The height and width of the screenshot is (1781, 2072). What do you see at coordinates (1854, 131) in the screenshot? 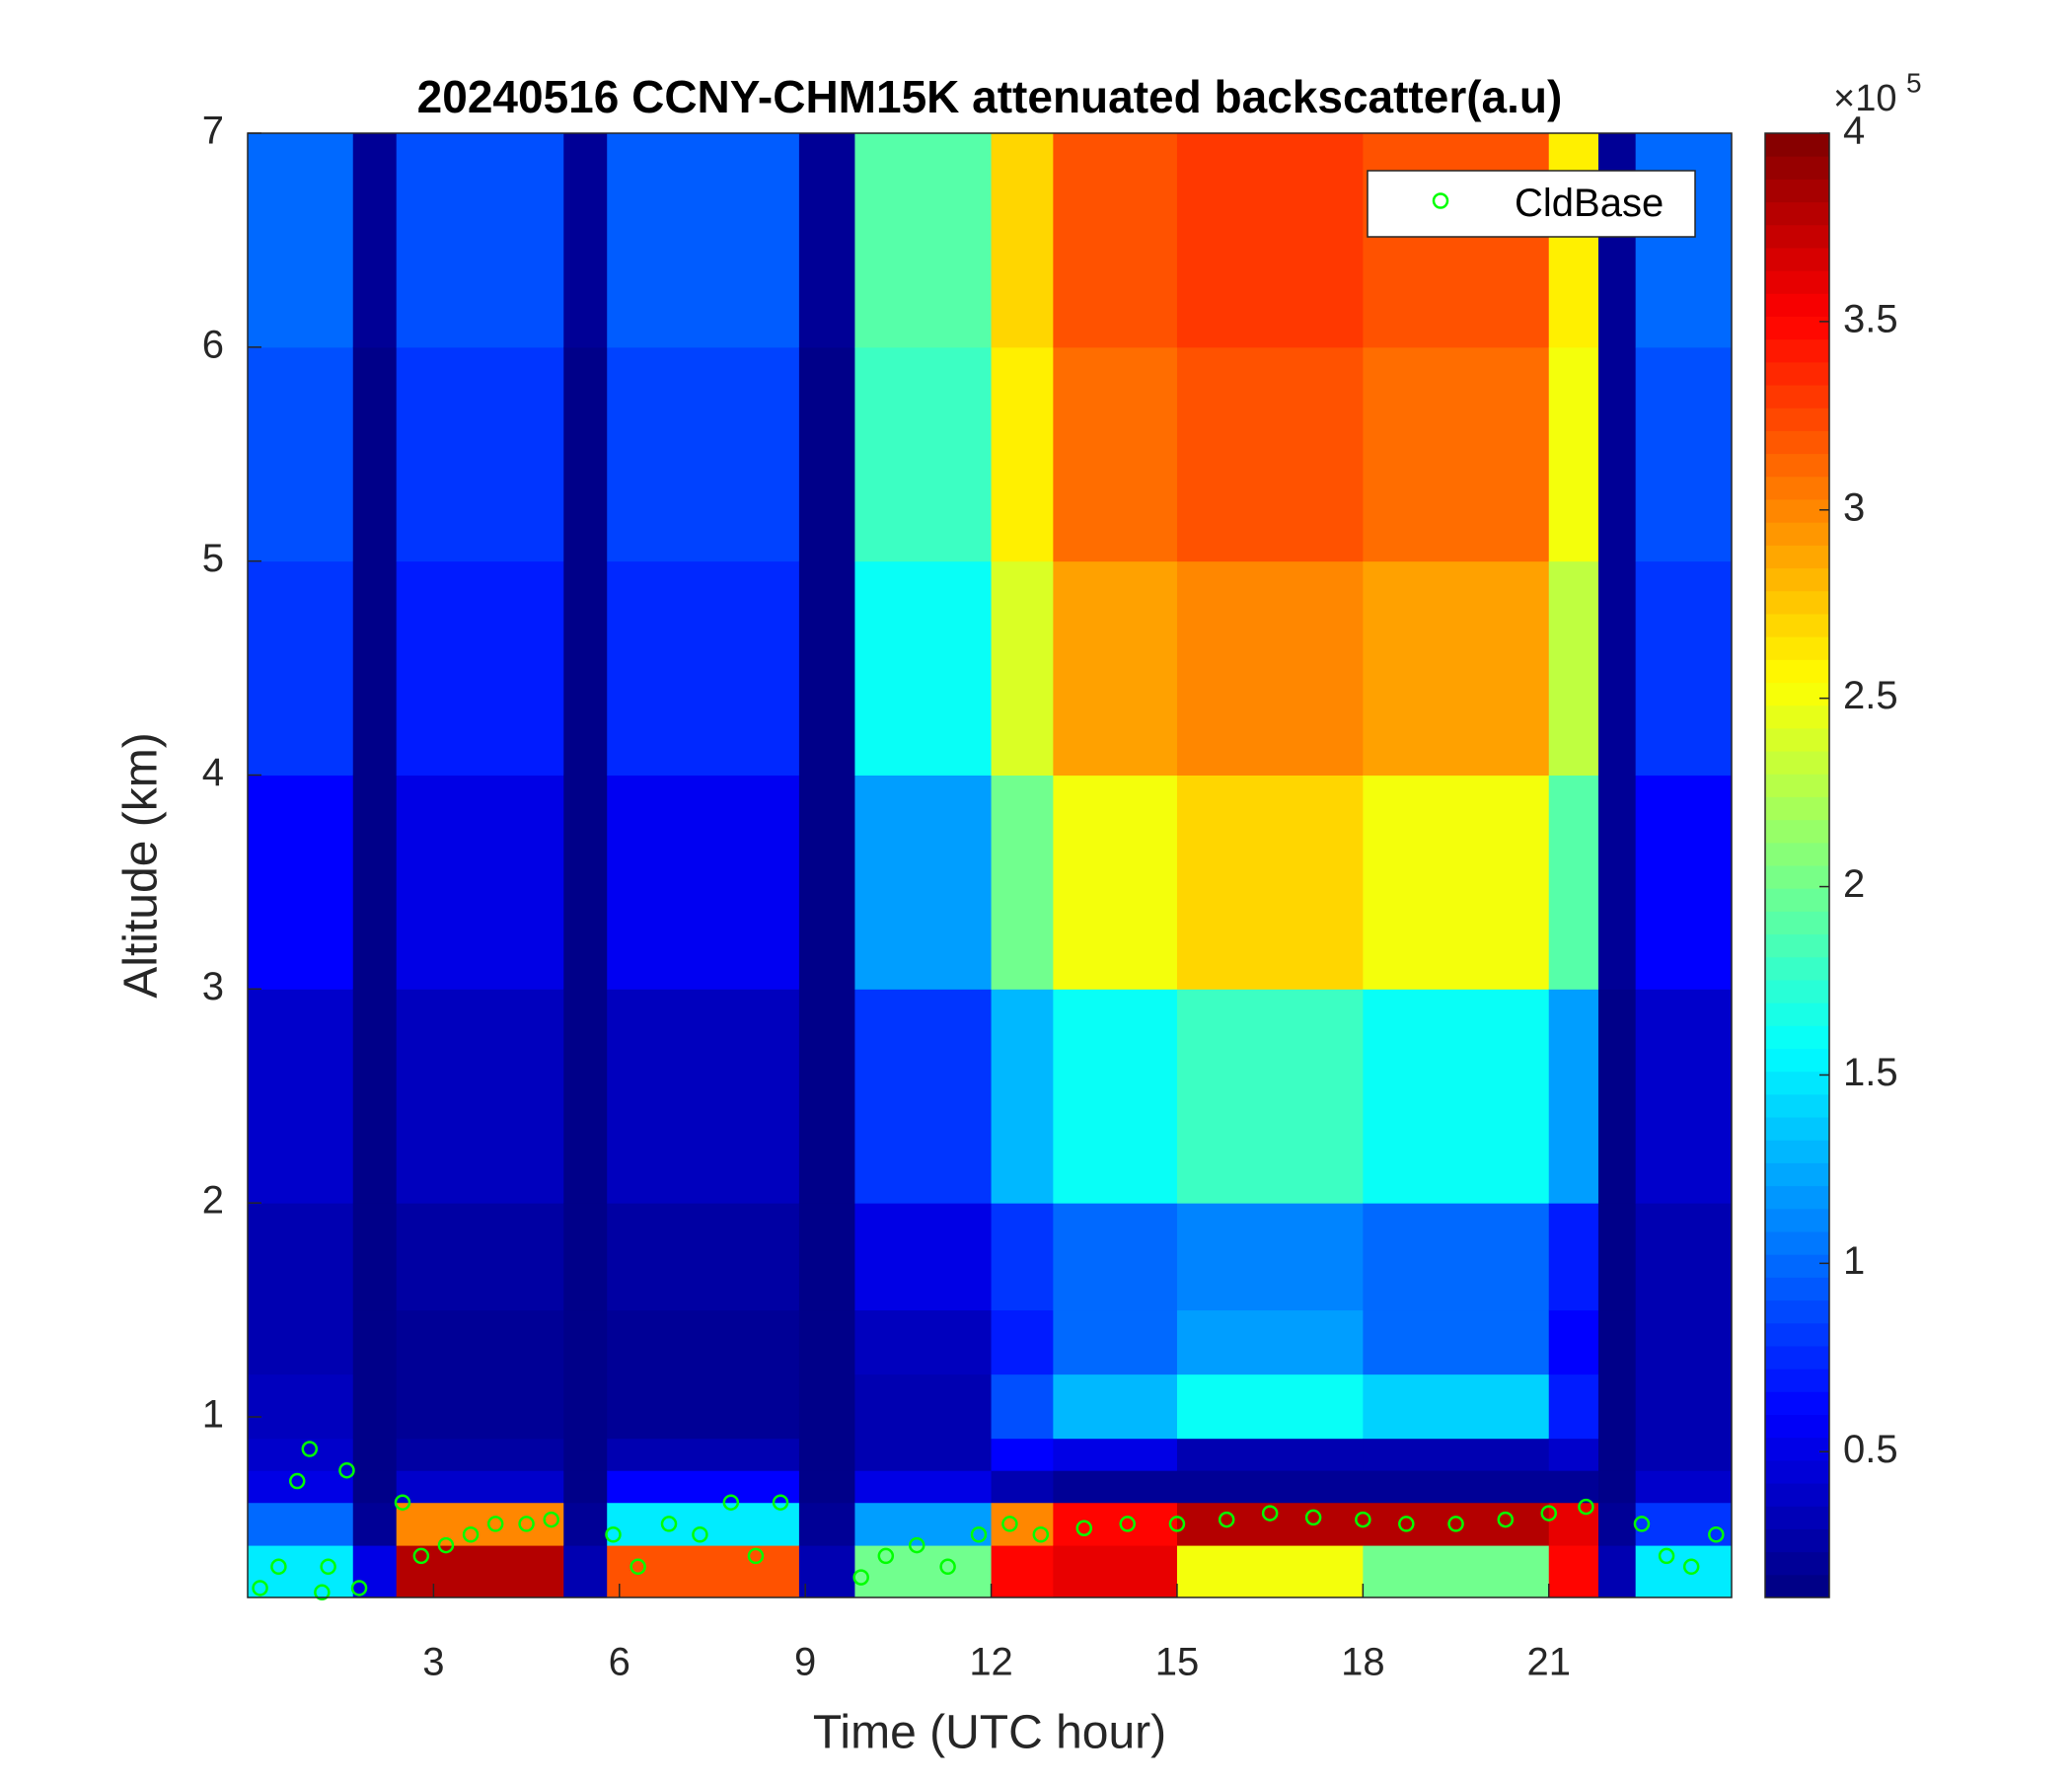
I see `colorbar-tick-label: 4` at bounding box center [1854, 131].